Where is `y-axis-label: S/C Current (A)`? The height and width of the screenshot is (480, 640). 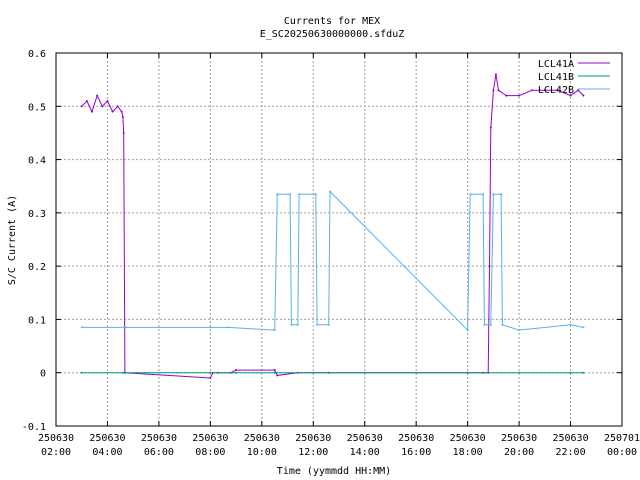 y-axis-label: S/C Current (A) is located at coordinates (12, 240).